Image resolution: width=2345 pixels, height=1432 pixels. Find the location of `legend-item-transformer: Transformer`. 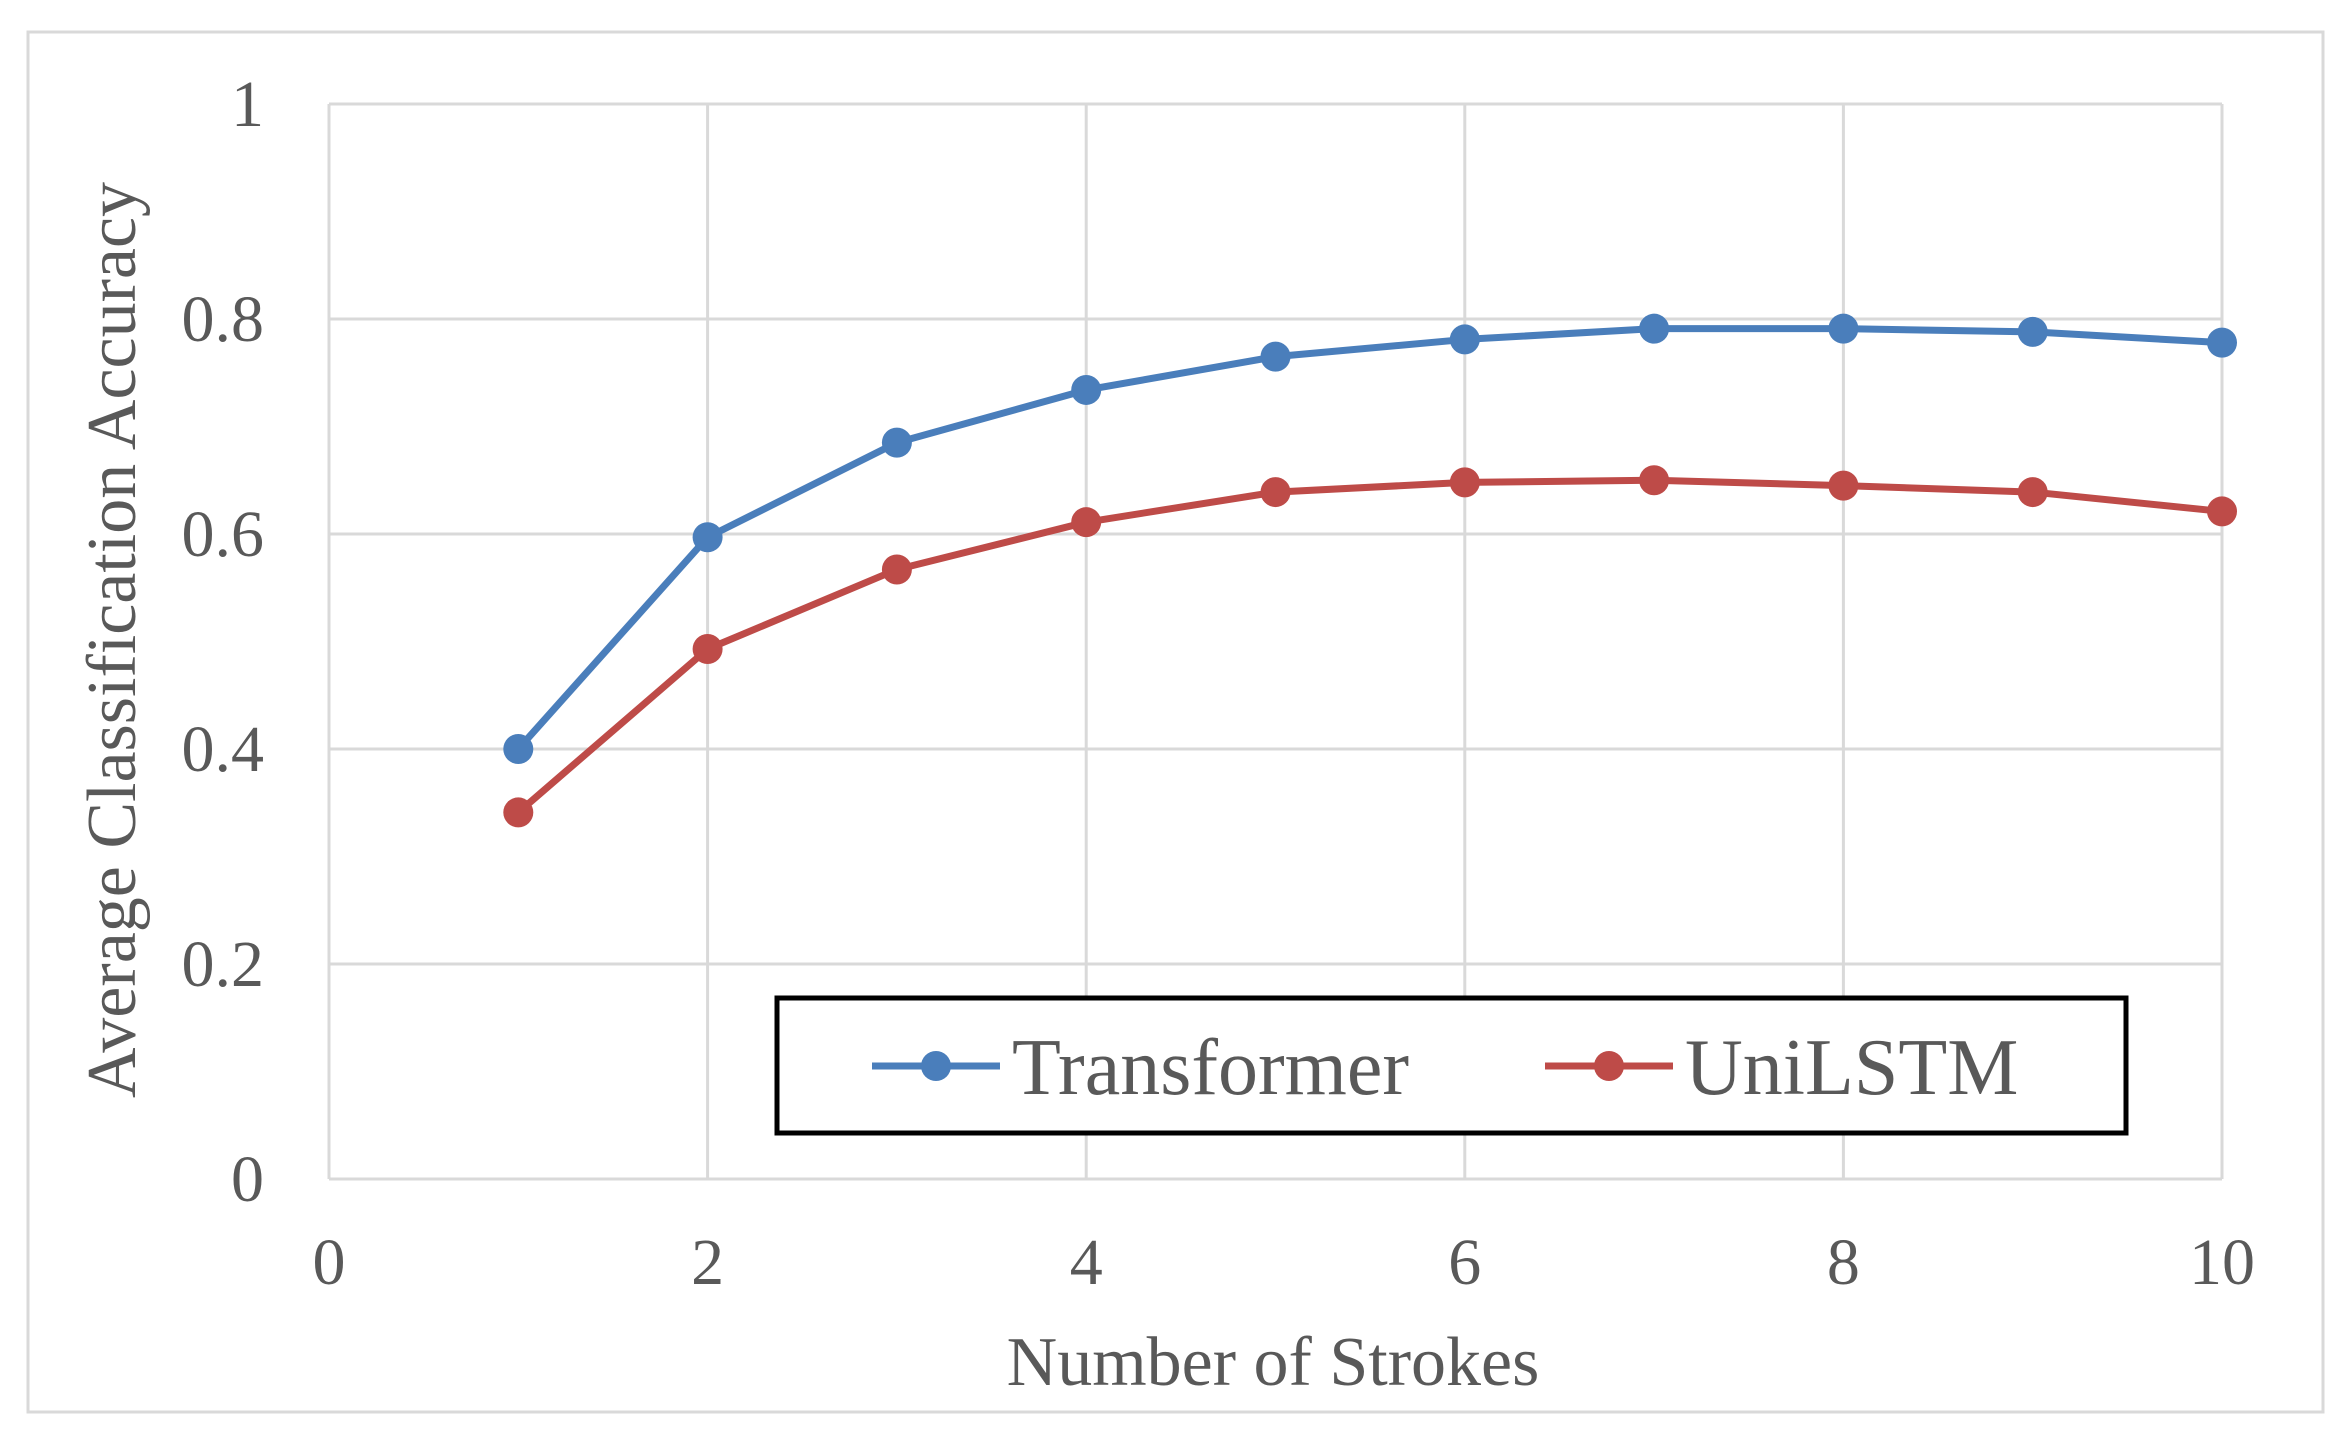

legend-item-transformer: Transformer is located at coordinates (1140, 1068).